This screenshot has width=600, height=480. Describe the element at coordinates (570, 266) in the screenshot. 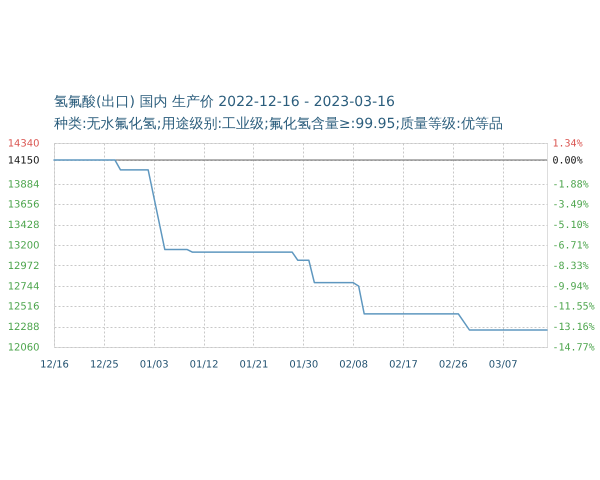

I see `y2-tick-label: -8.33%` at that location.